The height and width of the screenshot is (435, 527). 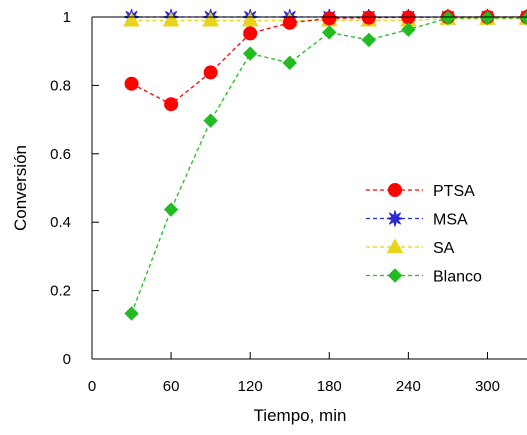 What do you see at coordinates (444, 248) in the screenshot?
I see `legend-label-sa: SA` at bounding box center [444, 248].